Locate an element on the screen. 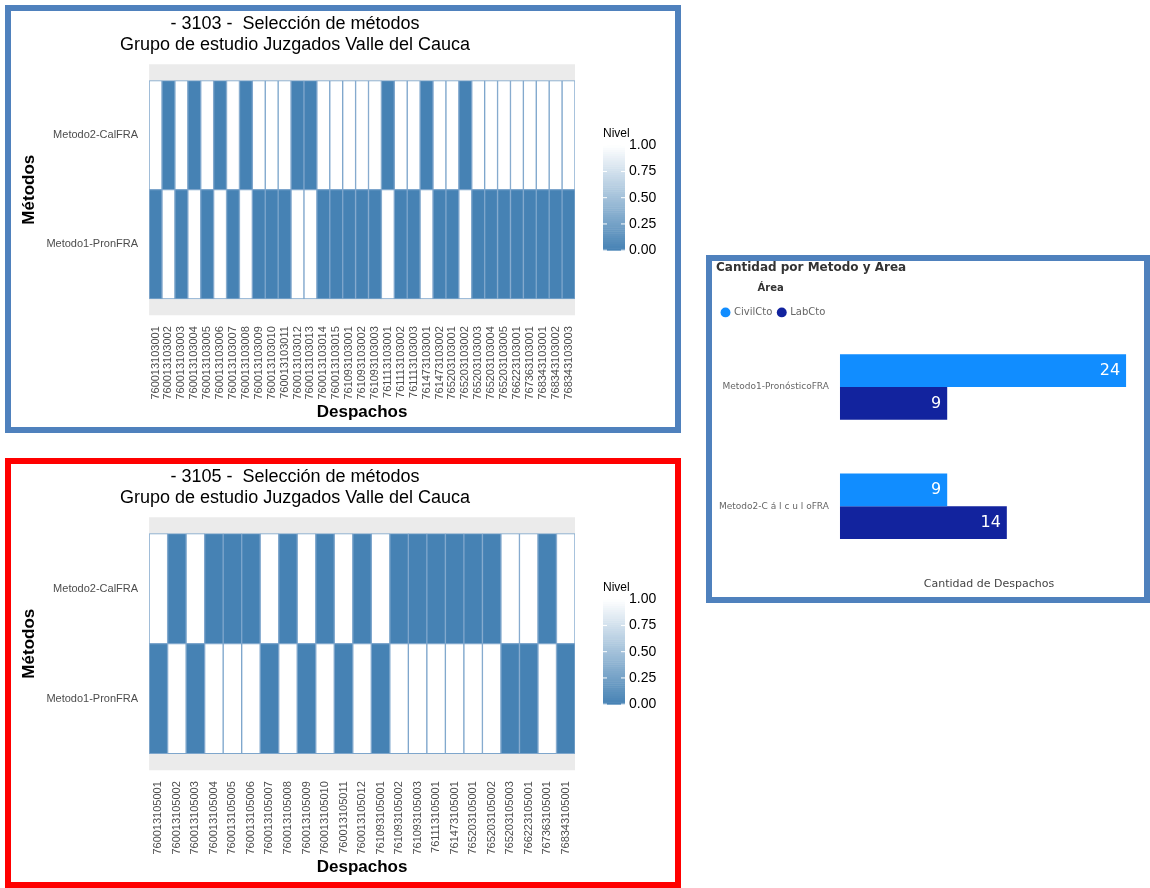  x-tick-label: 760013103001 is located at coordinates (154, 363).